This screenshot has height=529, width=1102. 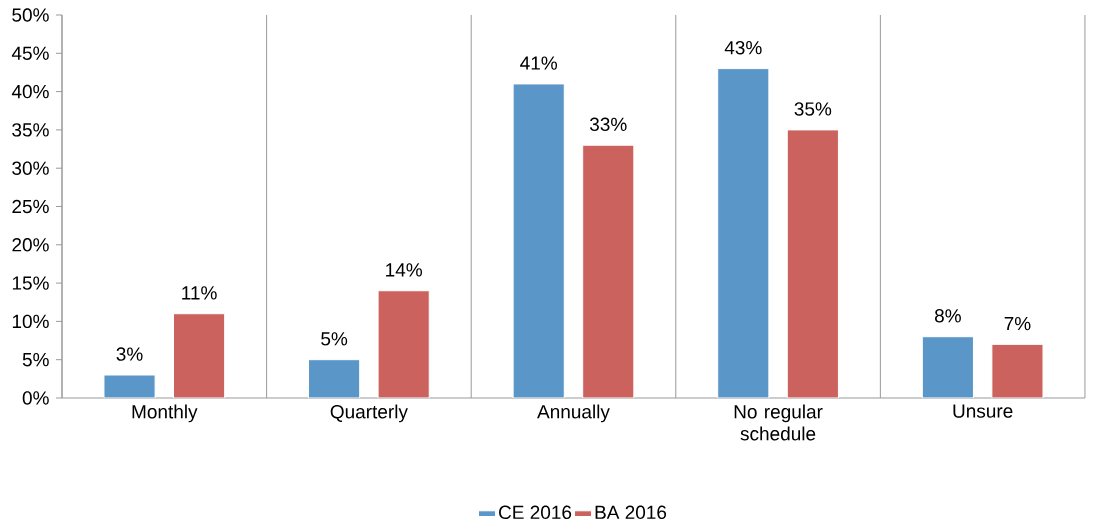 I want to click on y-tick-label: 45%, so click(x=30, y=53).